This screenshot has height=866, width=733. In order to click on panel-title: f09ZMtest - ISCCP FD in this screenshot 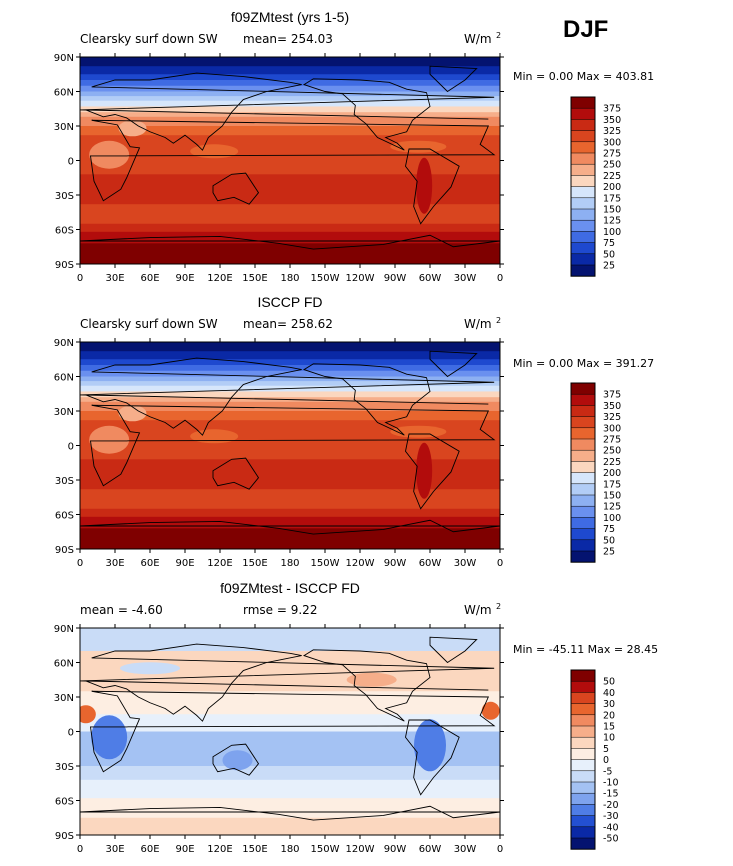, I will do `click(290, 588)`.